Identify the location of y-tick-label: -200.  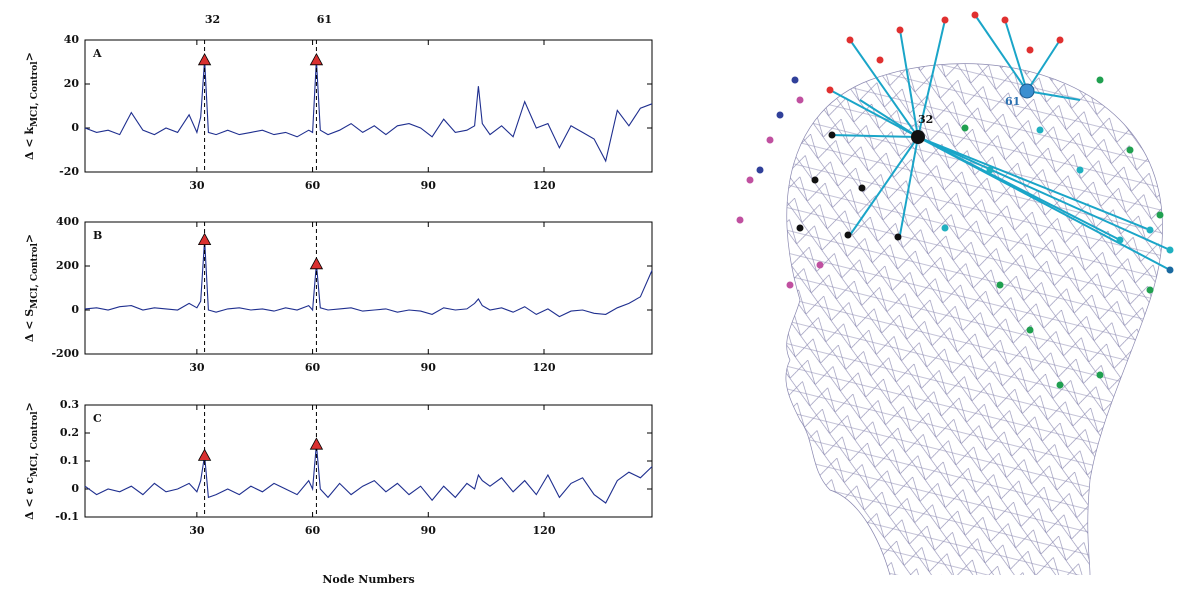
(65, 353).